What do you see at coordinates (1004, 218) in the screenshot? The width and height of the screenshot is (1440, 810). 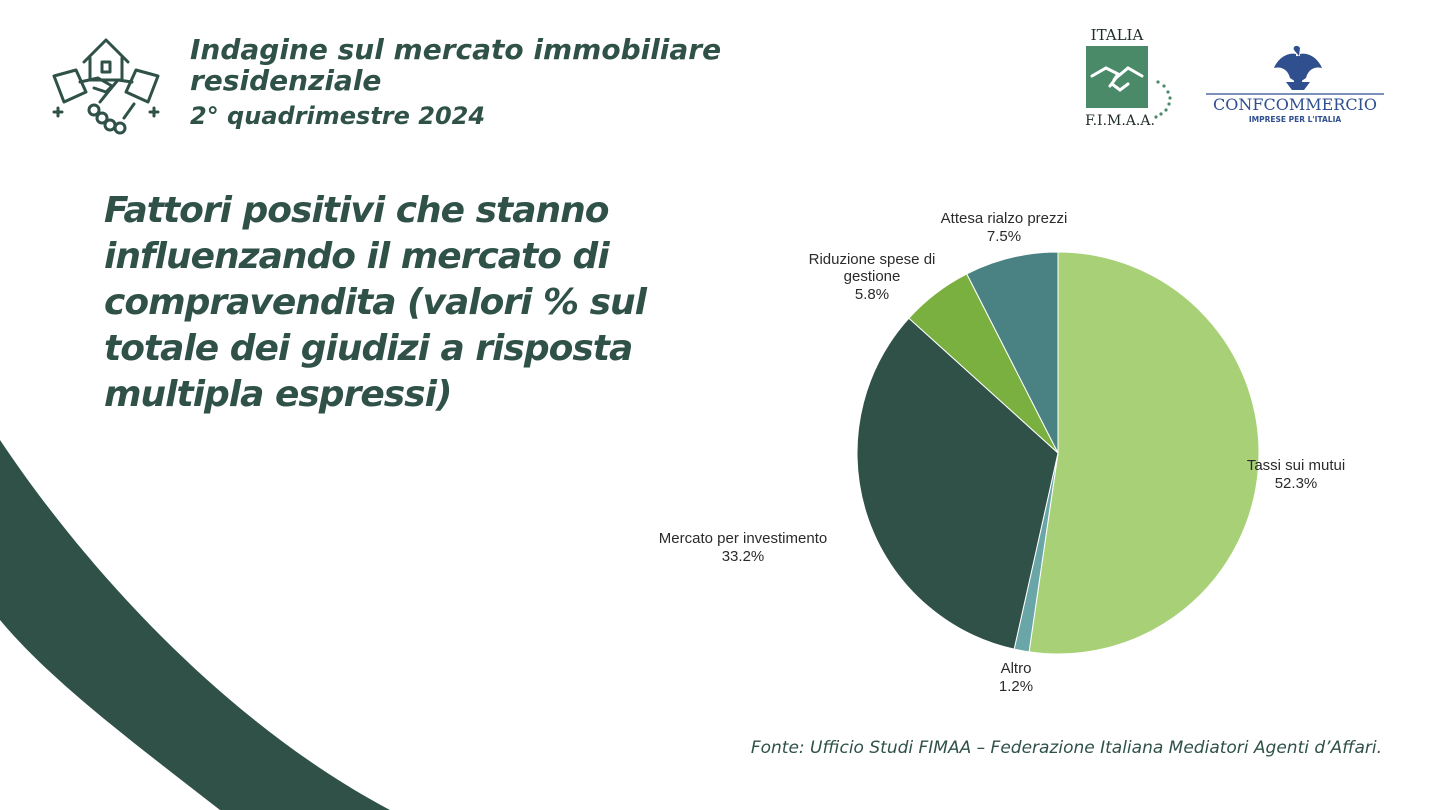 I see `pie-label-5: Attesa rialzo prezzi` at bounding box center [1004, 218].